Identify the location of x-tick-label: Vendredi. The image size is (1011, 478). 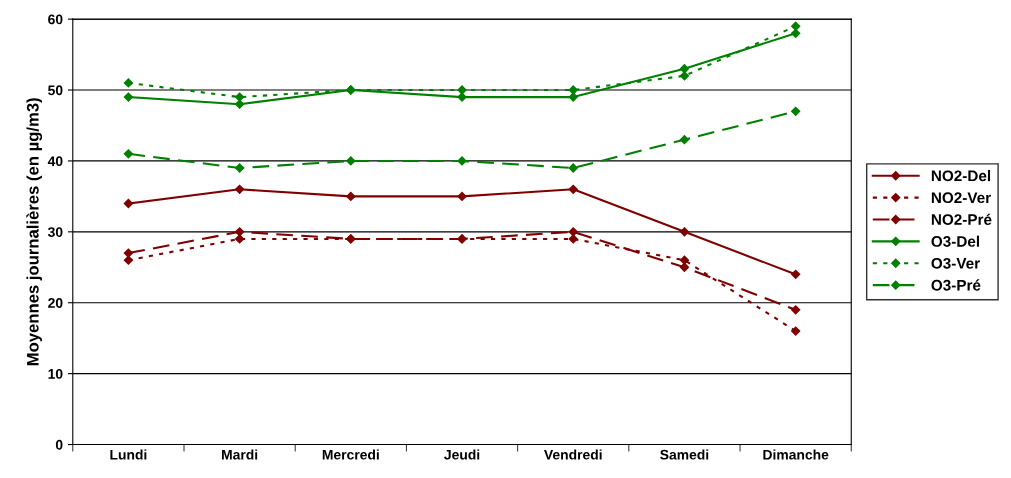
(573, 454).